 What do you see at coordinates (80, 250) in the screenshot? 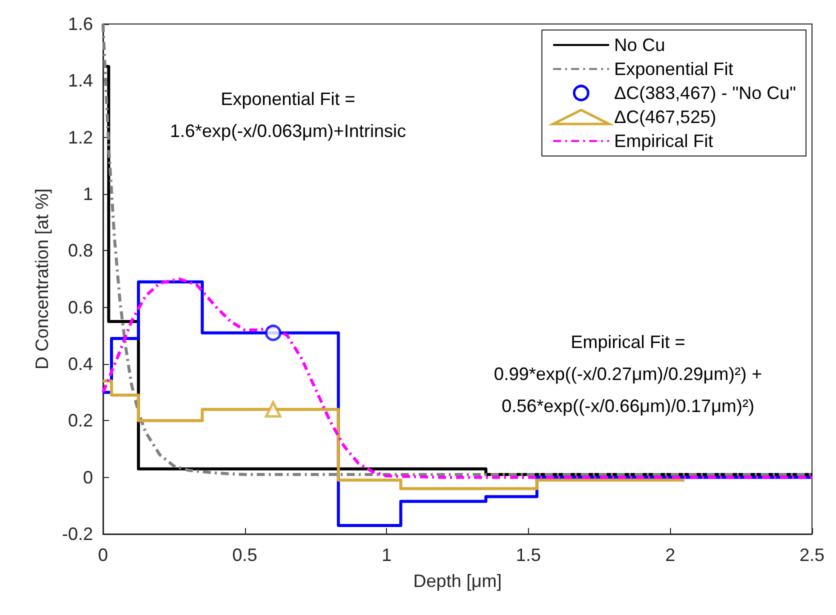
I see `y-tick-label: 0.8` at bounding box center [80, 250].